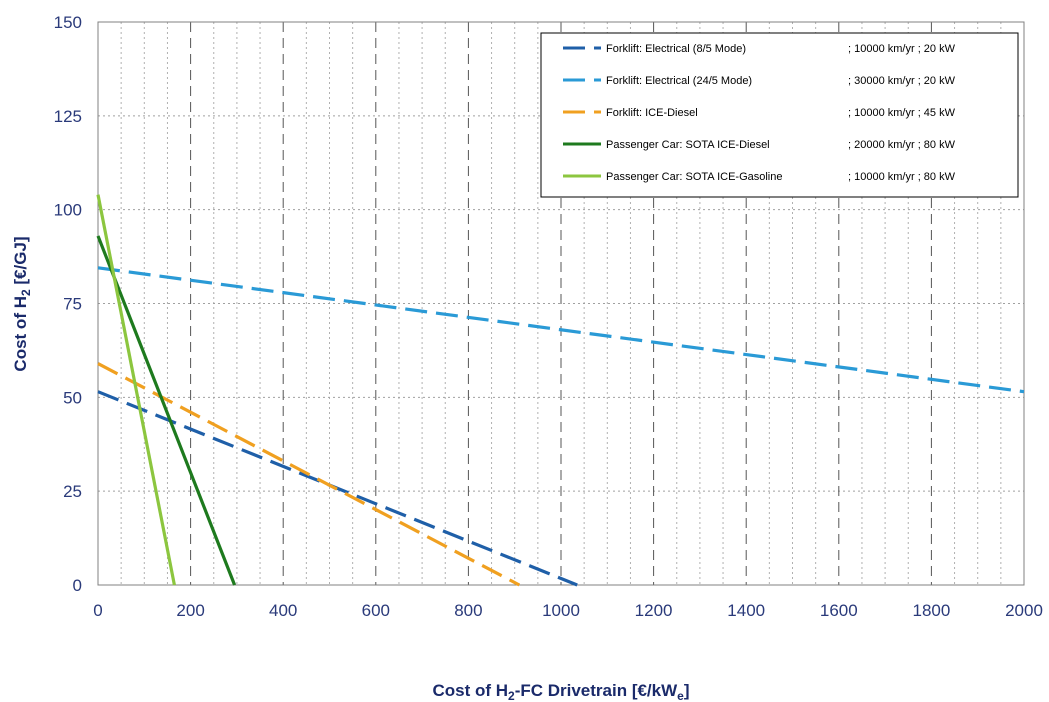  I want to click on legend-label-4: Passenger Car: SOTA ICE-Diesel, so click(688, 145).